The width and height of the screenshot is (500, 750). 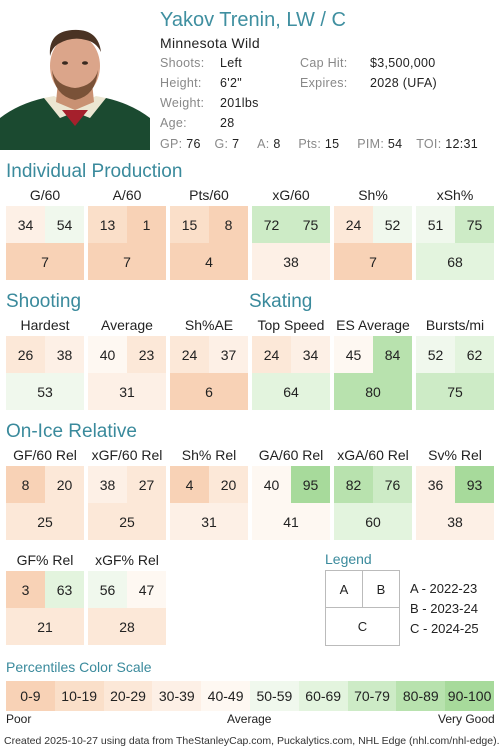 What do you see at coordinates (421, 696) in the screenshot?
I see `scale-bin-8: 80-89` at bounding box center [421, 696].